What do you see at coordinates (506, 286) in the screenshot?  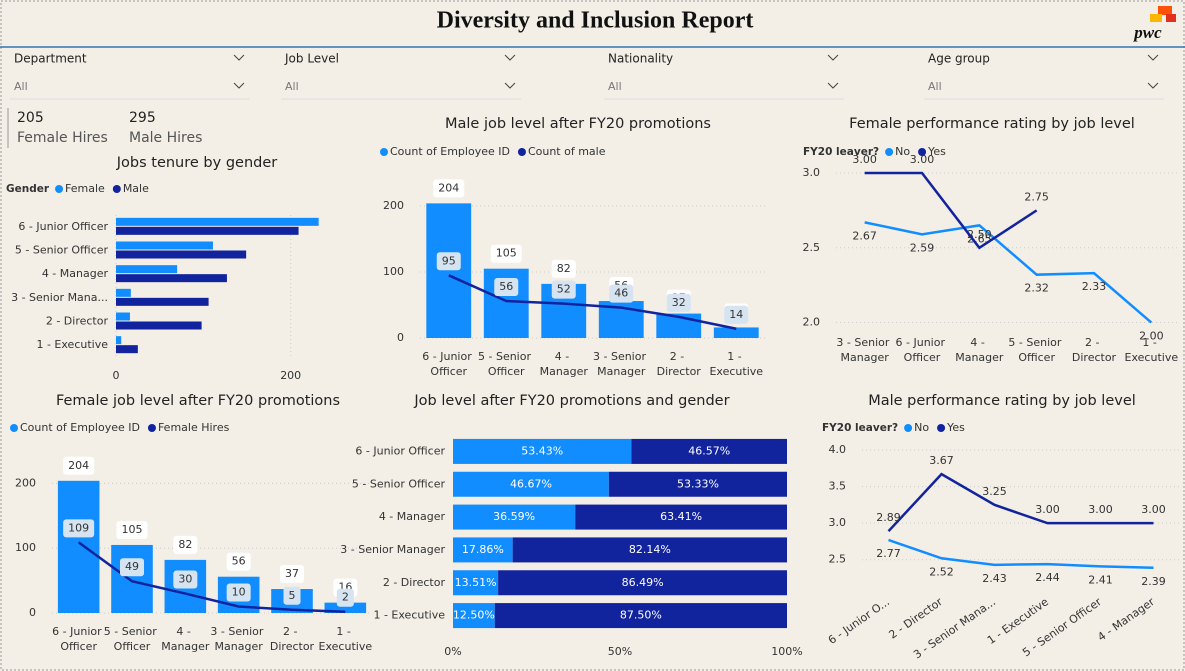 I see `line-label: 56` at bounding box center [506, 286].